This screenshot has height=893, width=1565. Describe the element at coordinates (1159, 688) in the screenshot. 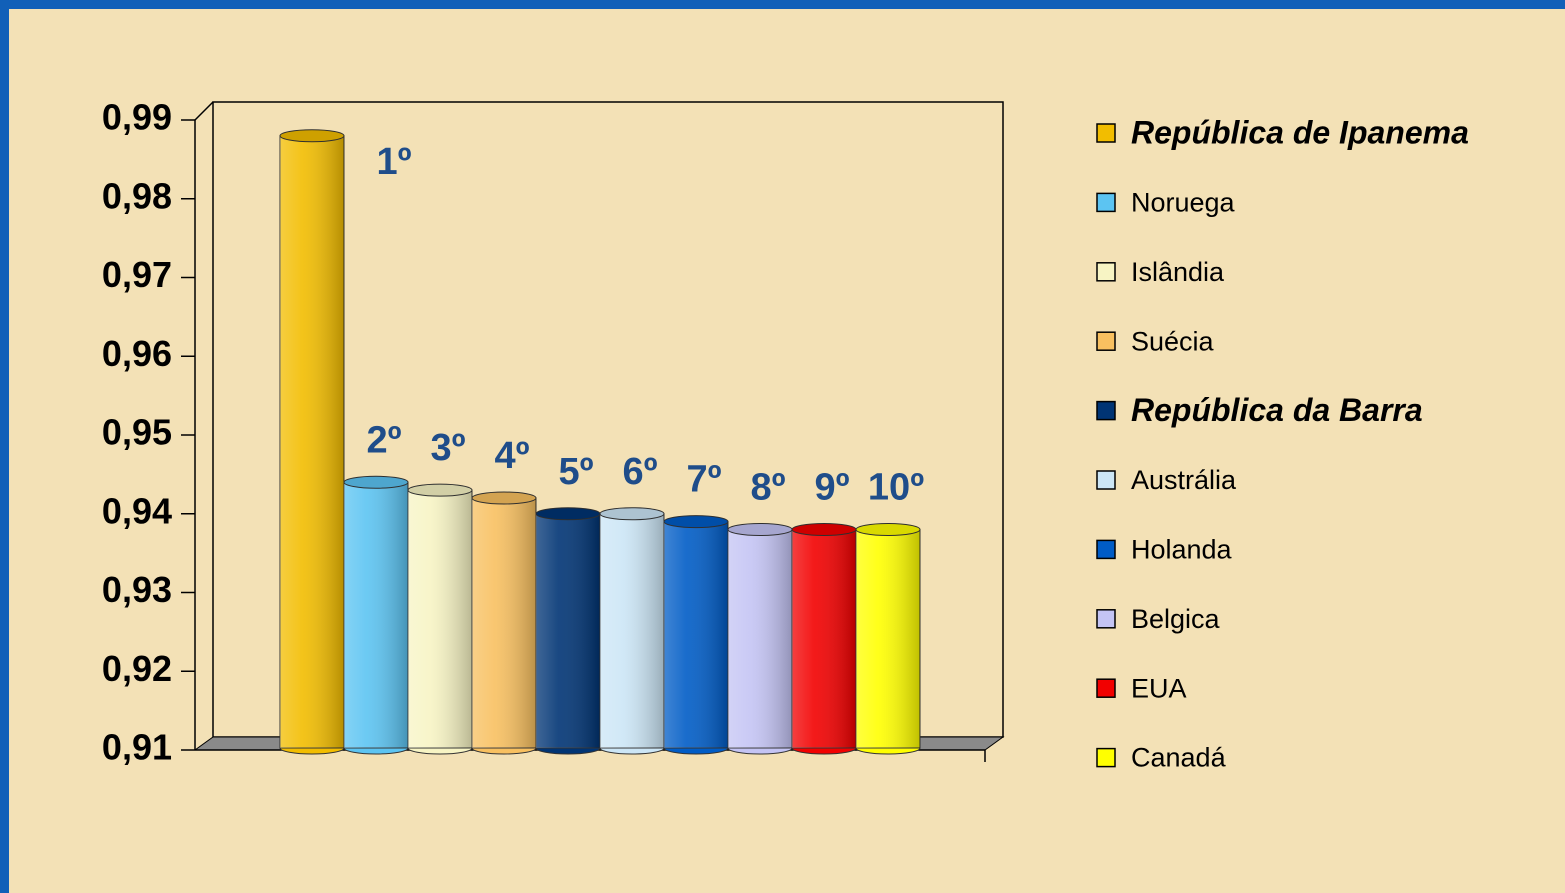

I see `legend-label: EUA` at that location.